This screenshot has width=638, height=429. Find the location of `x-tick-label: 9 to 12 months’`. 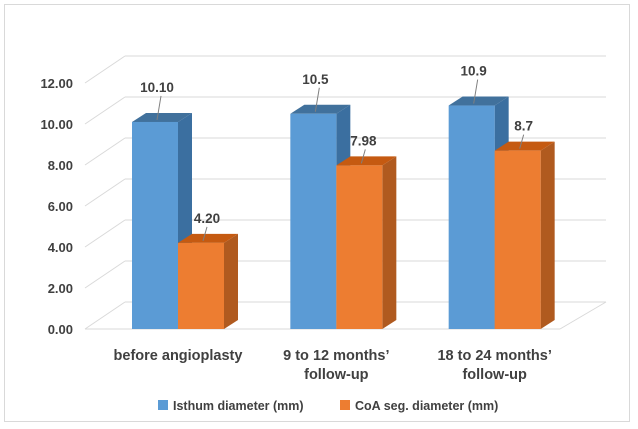

x-tick-label: 9 to 12 months’ is located at coordinates (336, 356).